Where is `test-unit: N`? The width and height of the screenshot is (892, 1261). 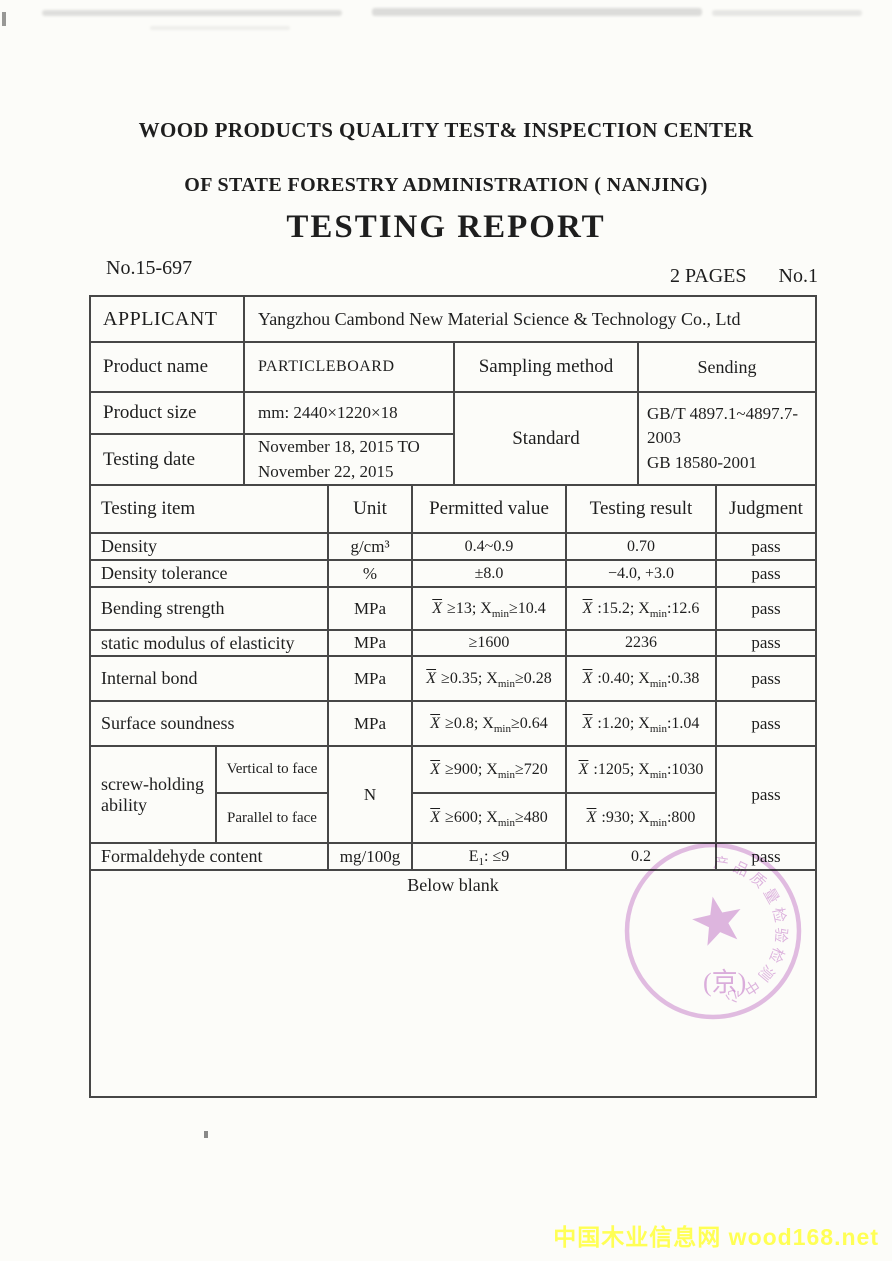
test-unit: N is located at coordinates (370, 795).